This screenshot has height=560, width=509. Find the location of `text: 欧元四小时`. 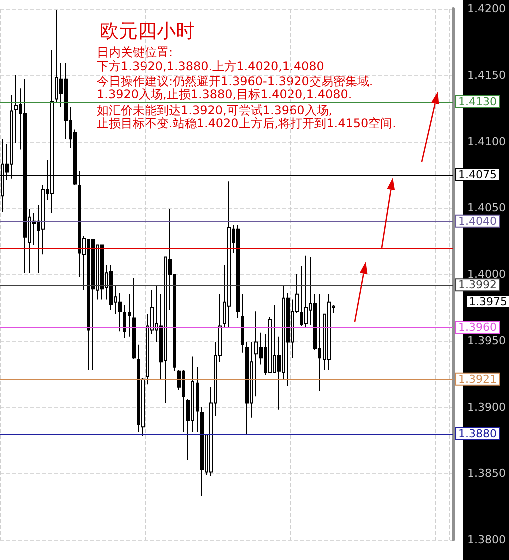

text: 欧元四小时 is located at coordinates (147, 31).